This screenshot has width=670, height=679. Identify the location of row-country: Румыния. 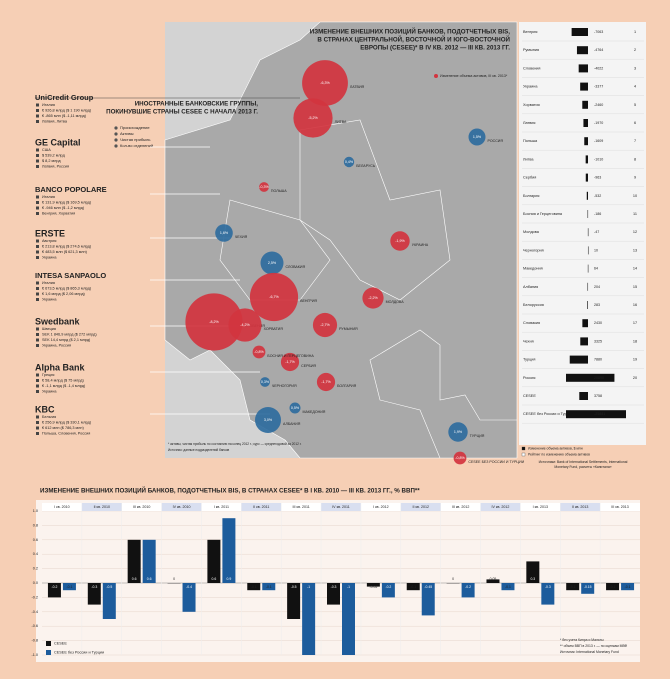
(531, 50).